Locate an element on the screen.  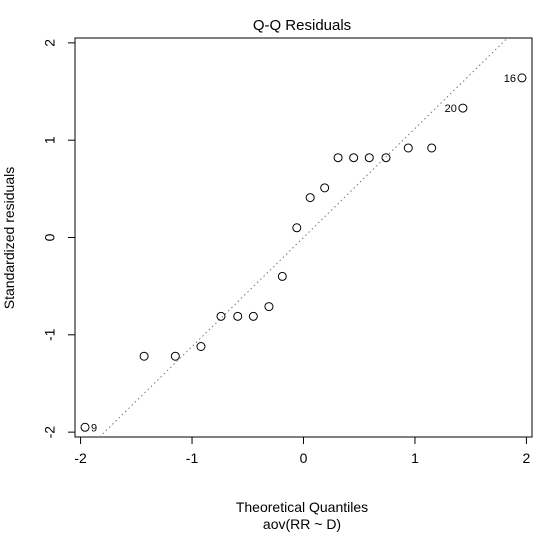
point-label: 16 is located at coordinates (510, 79).